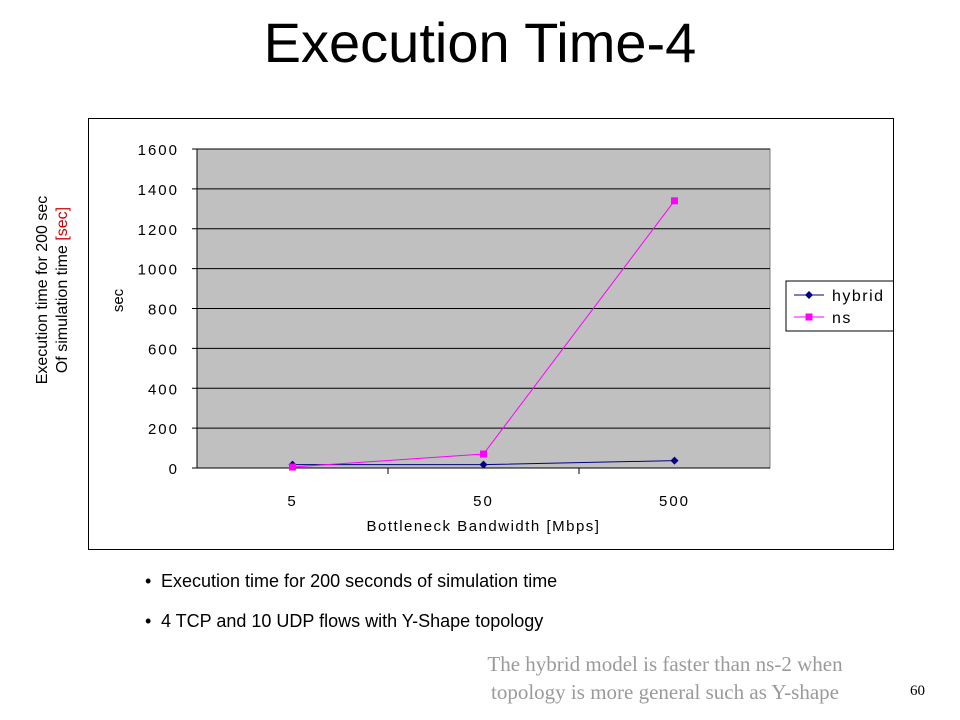 Image resolution: width=960 pixels, height=720 pixels. I want to click on y-tick-label: 800, so click(163, 310).